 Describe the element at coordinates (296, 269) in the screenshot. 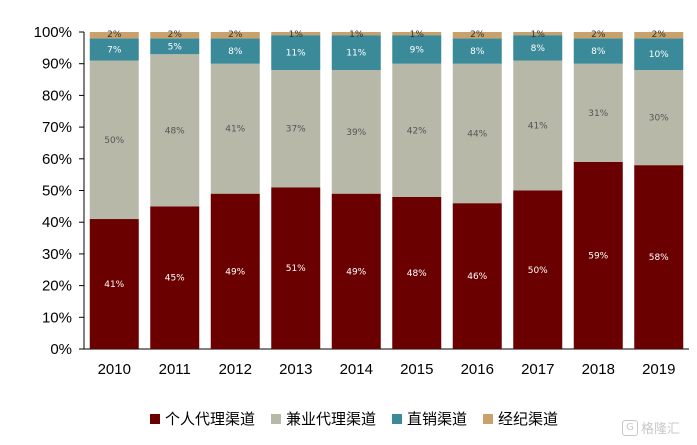

I see `bar-data-label: 51%` at that location.